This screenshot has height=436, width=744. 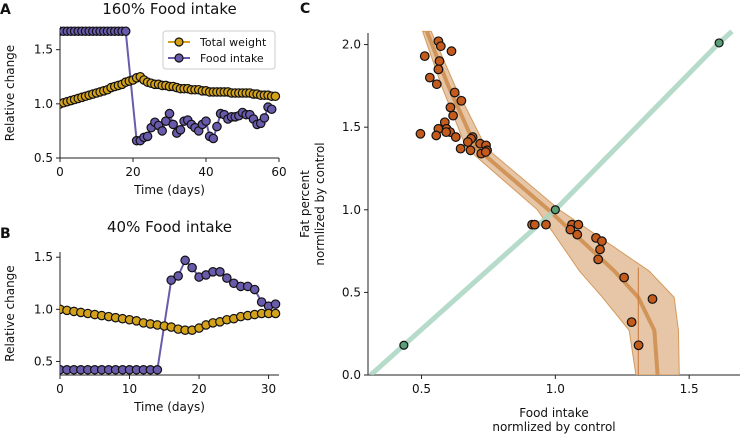 I want to click on x-axis-label: Food intake, so click(x=554, y=413).